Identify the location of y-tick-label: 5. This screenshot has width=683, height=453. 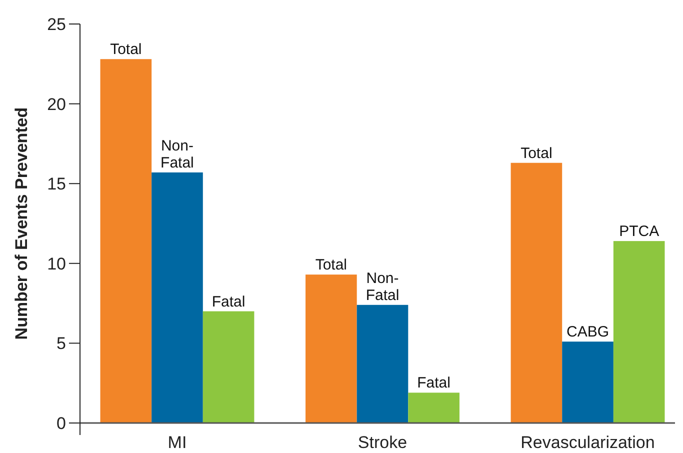
(61, 344).